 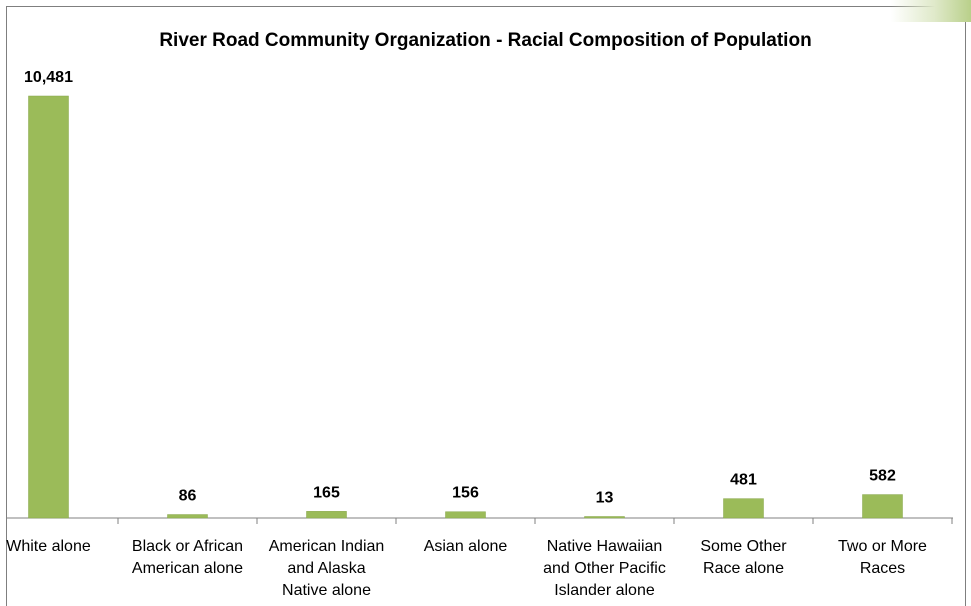 I want to click on x-axis, so click(x=479, y=520).